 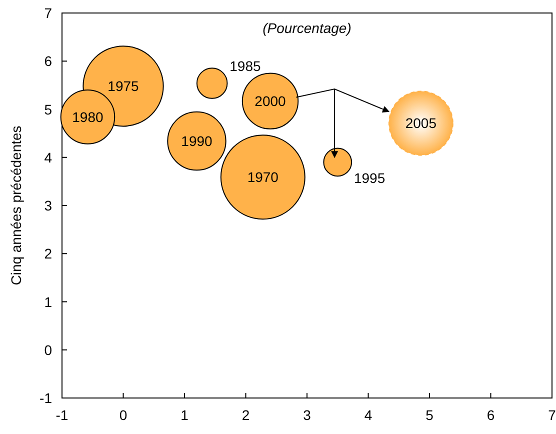 I want to click on y-tick-label: 4, so click(x=48, y=157).